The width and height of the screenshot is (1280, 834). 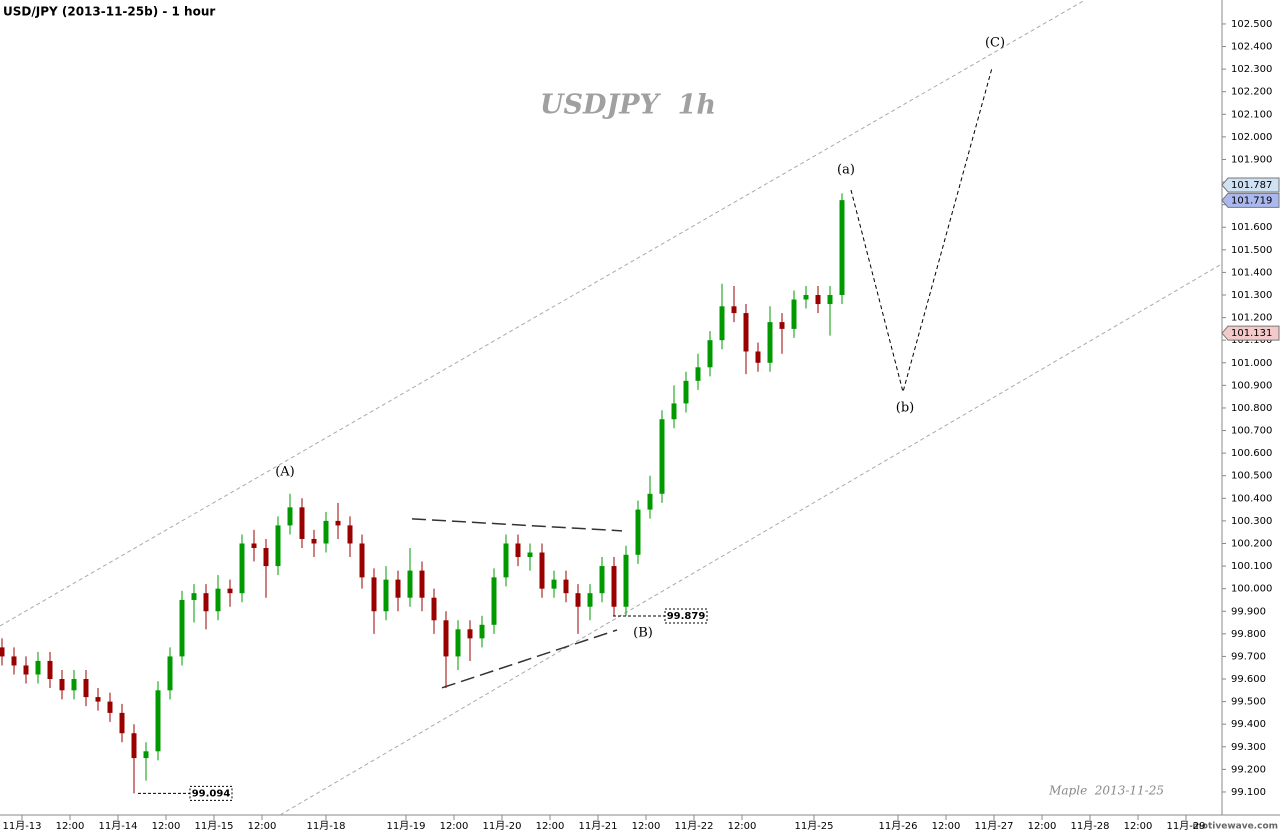 What do you see at coordinates (1251, 227) in the screenshot?
I see `y-tick-label: 101.600` at bounding box center [1251, 227].